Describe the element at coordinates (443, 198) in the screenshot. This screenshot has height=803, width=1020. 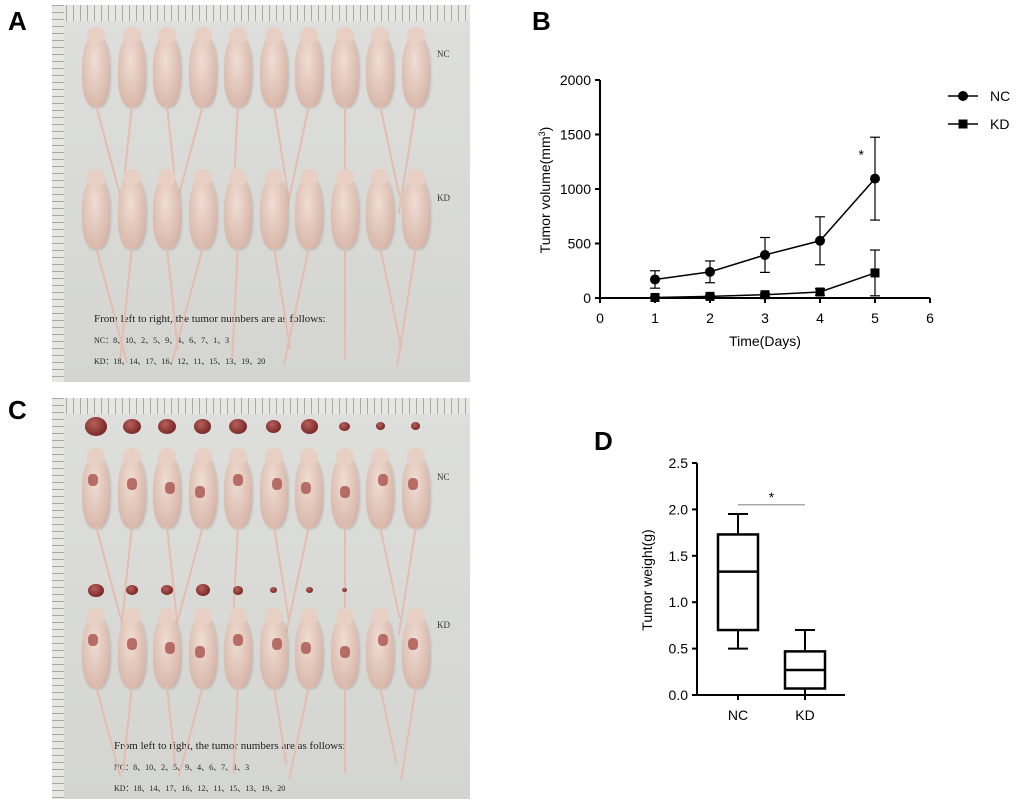
I see `row-label-kd: KD` at that location.